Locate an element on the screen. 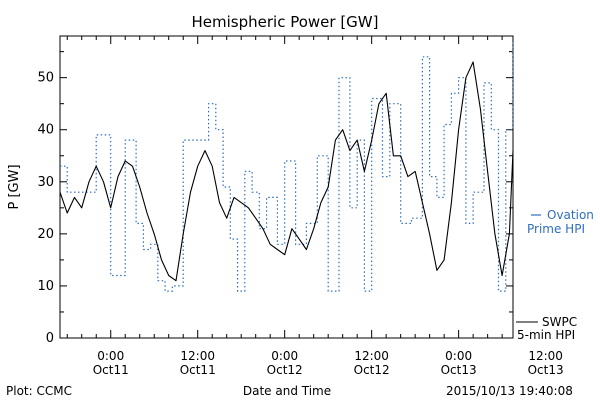 Image resolution: width=600 pixels, height=400 pixels. x-axis-label: Date and Time is located at coordinates (287, 391).